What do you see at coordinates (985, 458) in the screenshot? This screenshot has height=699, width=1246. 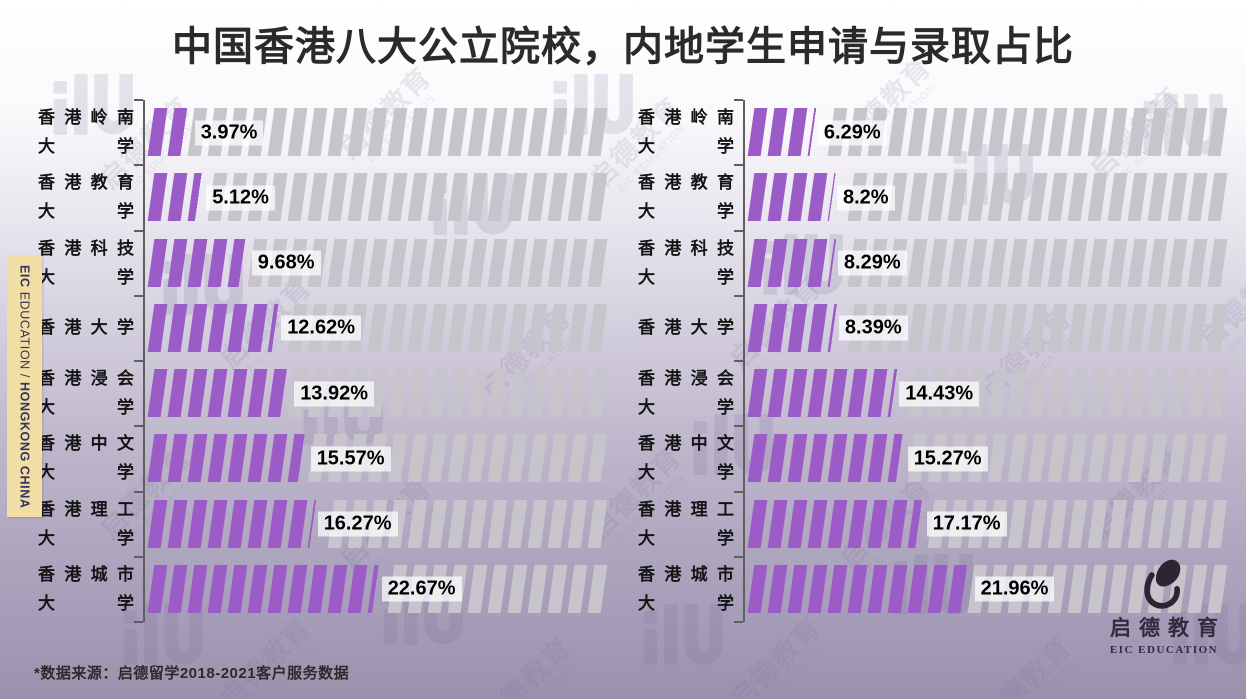 I see `bar-row: 15.27%` at bounding box center [985, 458].